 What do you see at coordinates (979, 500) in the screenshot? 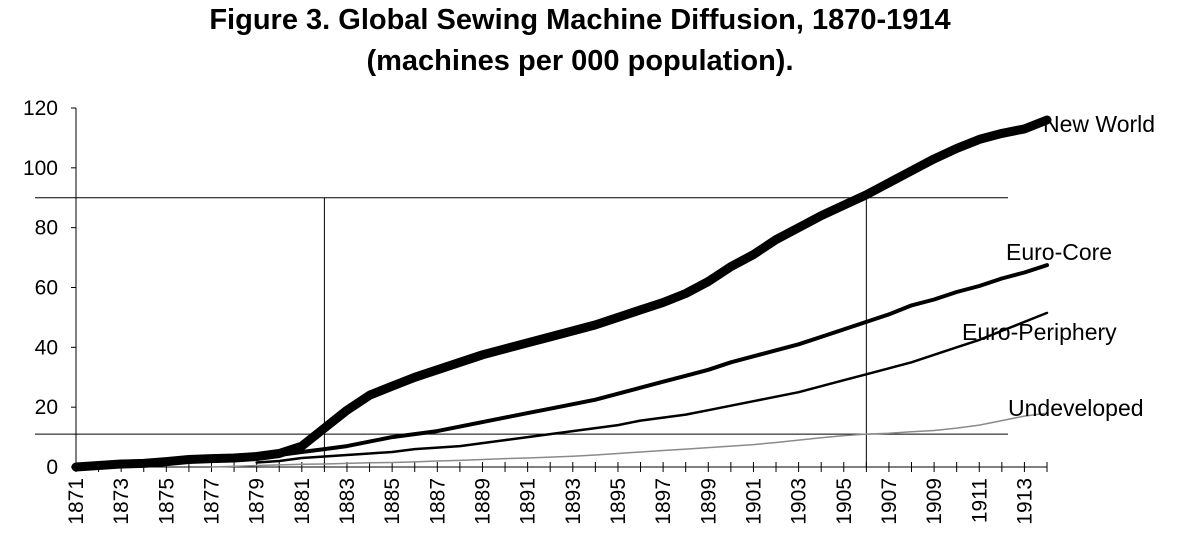
I see `x-tick-label: 1911` at bounding box center [979, 500].